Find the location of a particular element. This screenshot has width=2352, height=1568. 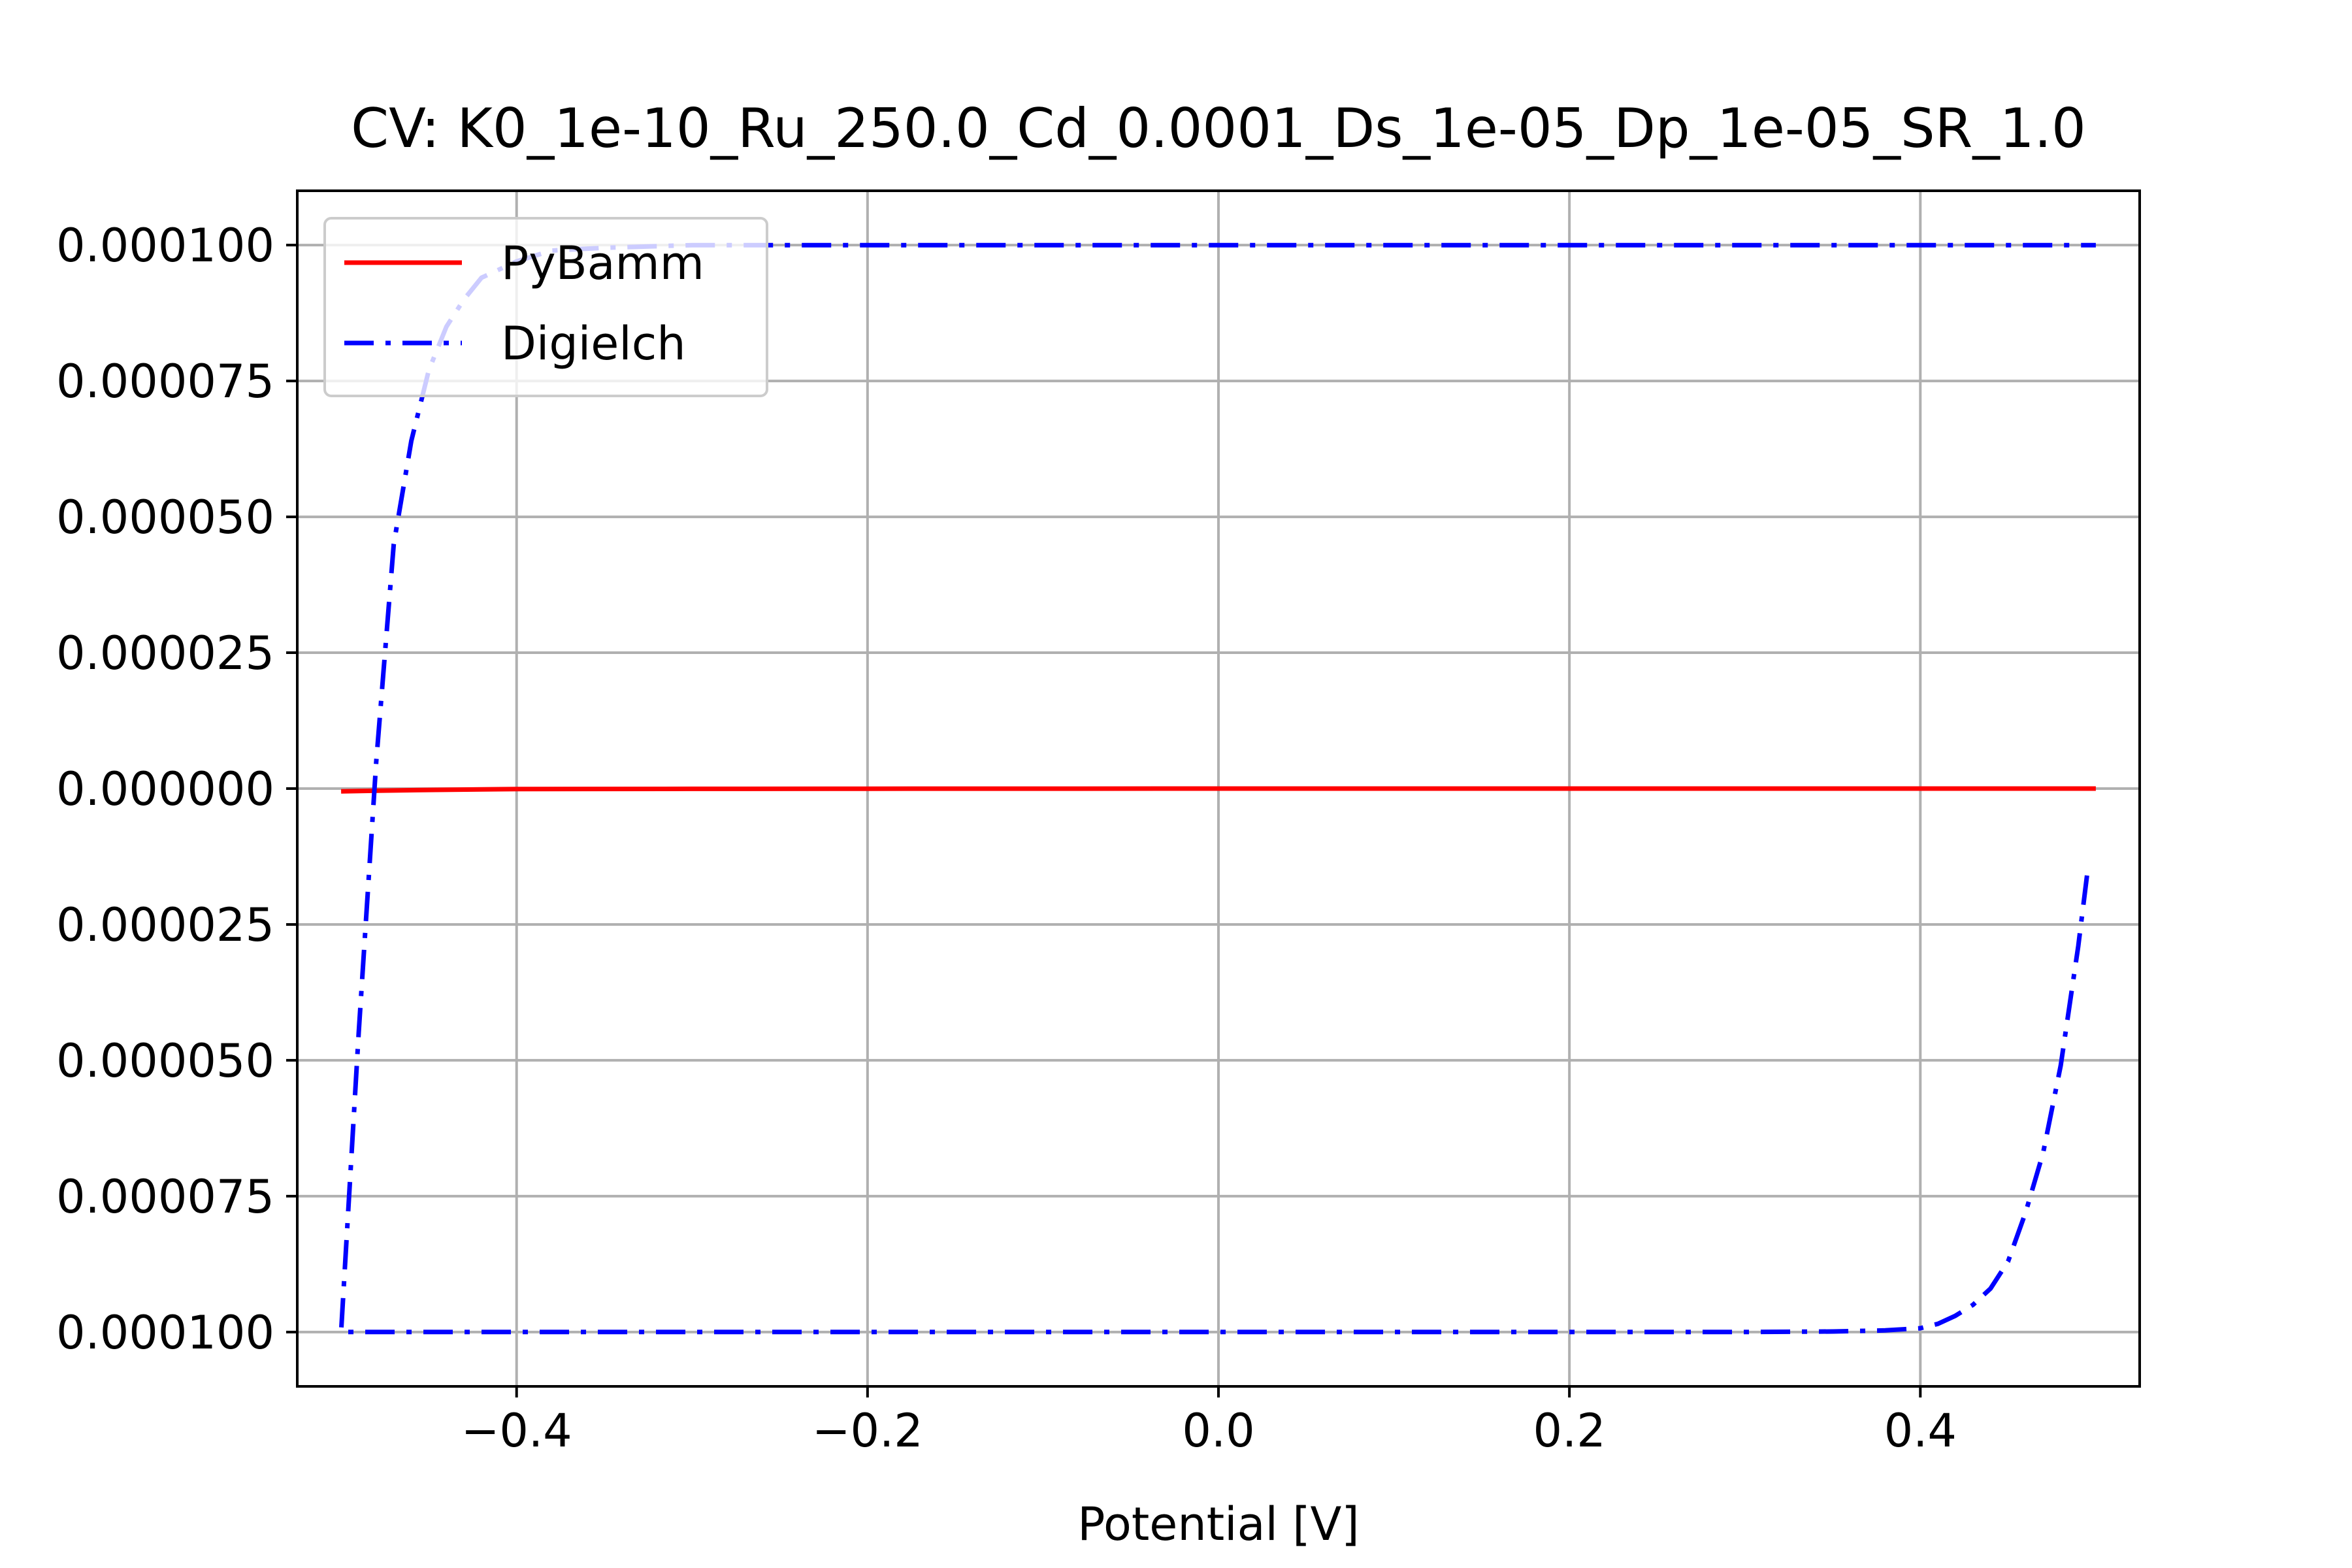

y-tick-label-5: 0.000025 is located at coordinates (165, 925).